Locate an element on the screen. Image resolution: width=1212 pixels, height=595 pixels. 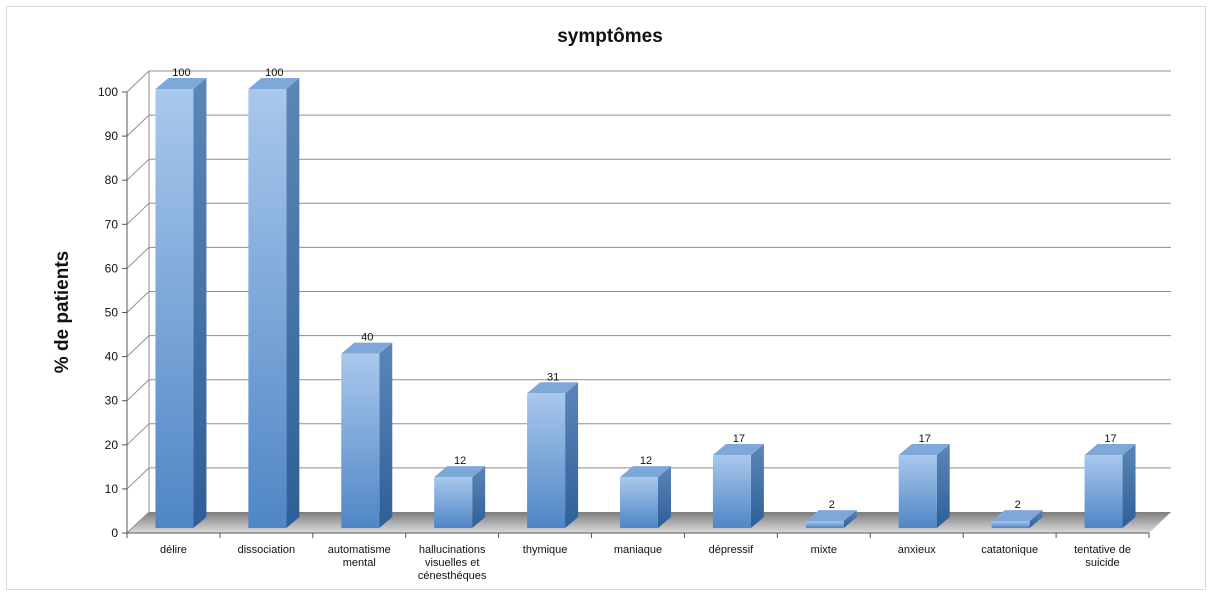
category-label-line: catatonique is located at coordinates (1009, 550).